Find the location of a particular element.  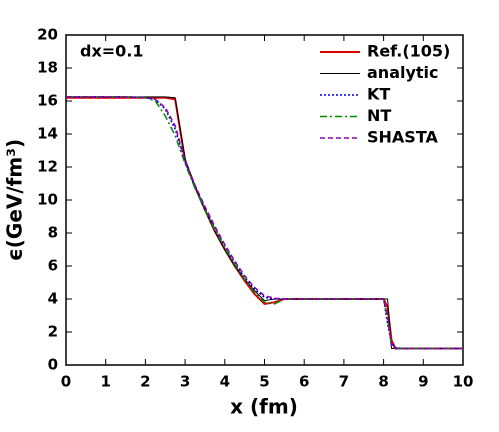

y-tick-label: 14 is located at coordinates (47, 134).